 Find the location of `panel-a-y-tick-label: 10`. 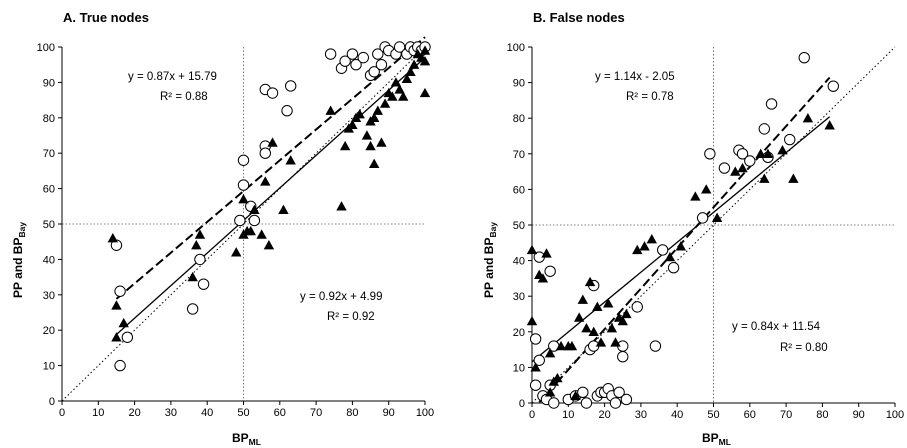

panel-a-y-tick-label: 10 is located at coordinates (49, 367).